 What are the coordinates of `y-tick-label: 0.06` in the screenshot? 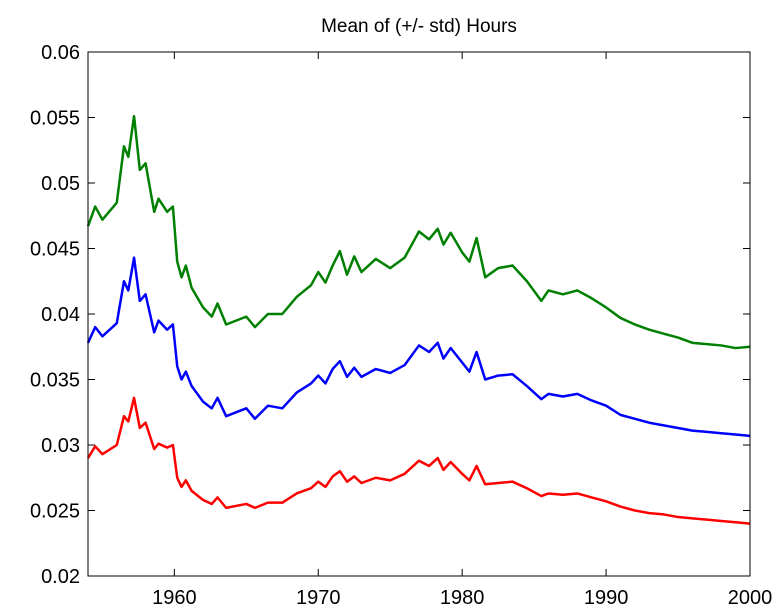 It's located at (60, 53).